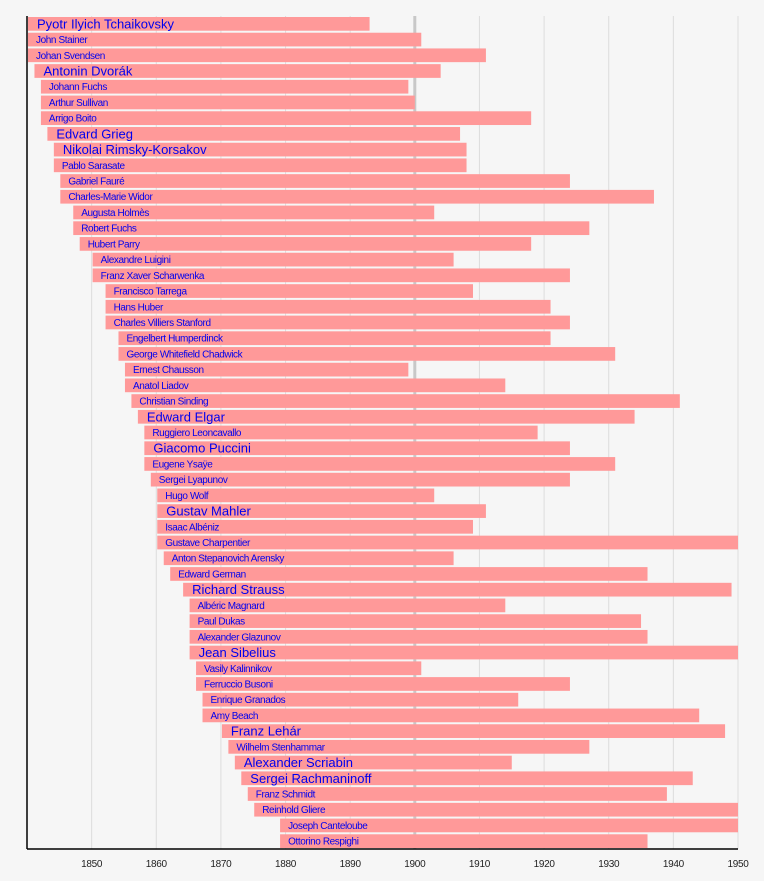 The width and height of the screenshot is (764, 881). What do you see at coordinates (106, 23) in the screenshot?
I see `composer-label: Pyotr Ilyich Tchaikovsky` at bounding box center [106, 23].